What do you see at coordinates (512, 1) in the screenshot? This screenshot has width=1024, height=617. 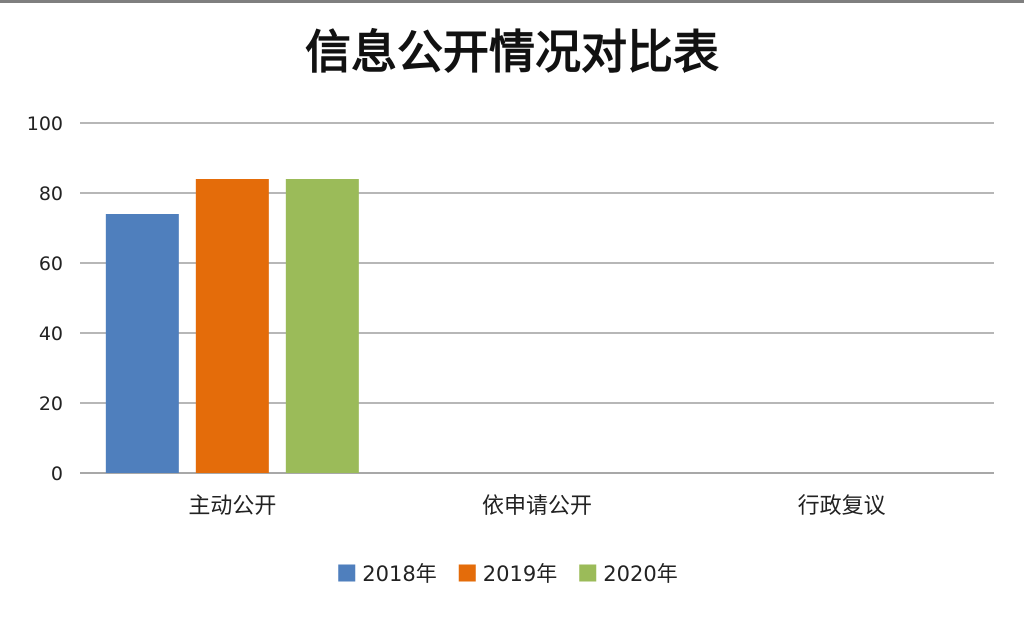 I see `top-border` at bounding box center [512, 1].